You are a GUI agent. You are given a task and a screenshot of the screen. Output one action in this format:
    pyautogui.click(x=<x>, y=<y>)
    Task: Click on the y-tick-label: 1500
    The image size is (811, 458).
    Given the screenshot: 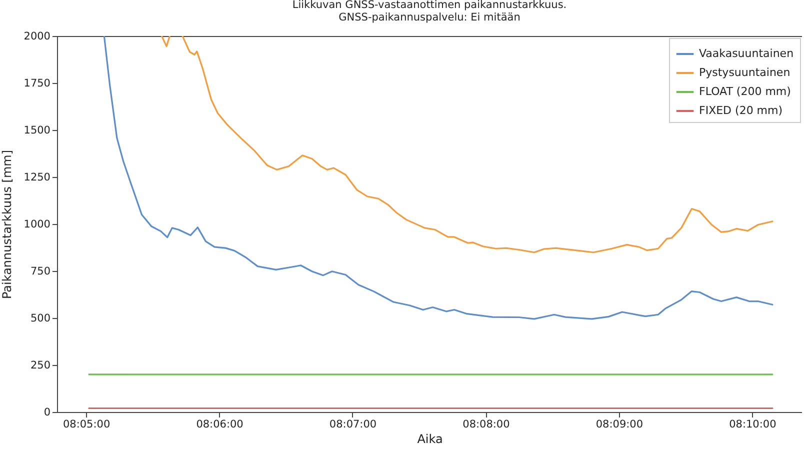 What is the action you would take?
    pyautogui.click(x=37, y=130)
    